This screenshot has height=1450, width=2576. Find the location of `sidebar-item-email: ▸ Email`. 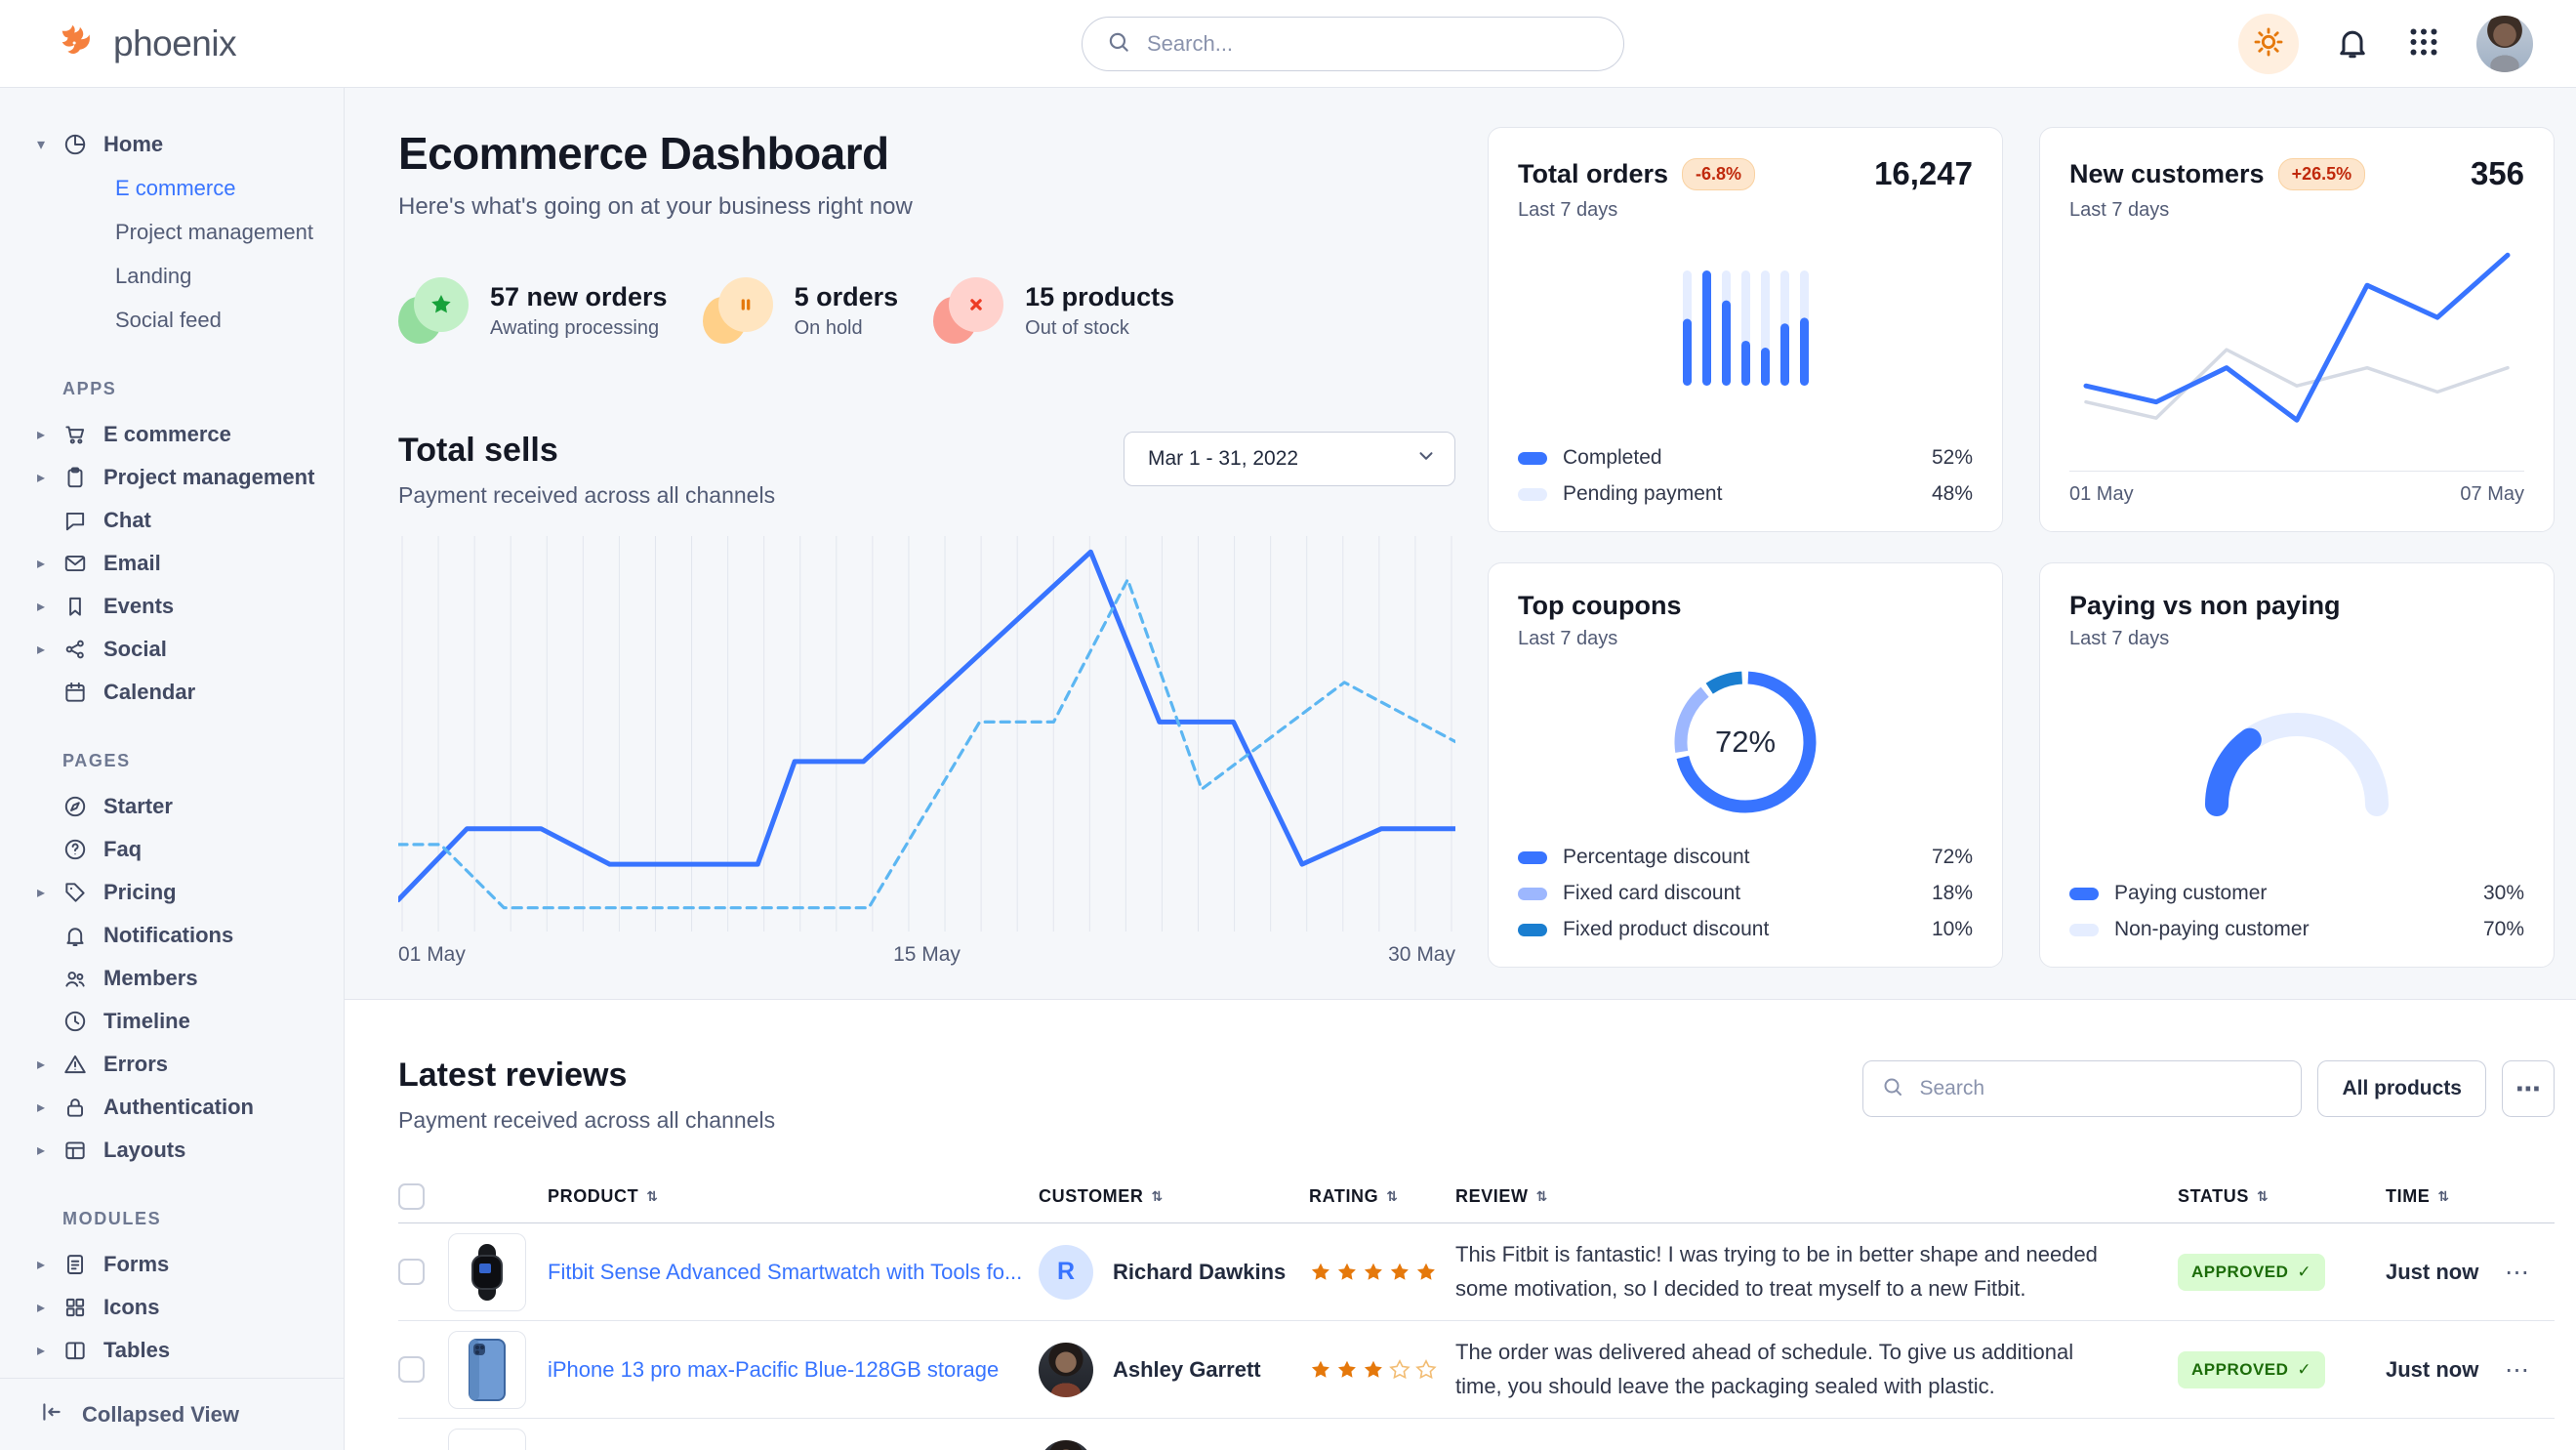

sidebar-item-email: ▸ Email is located at coordinates (185, 563).